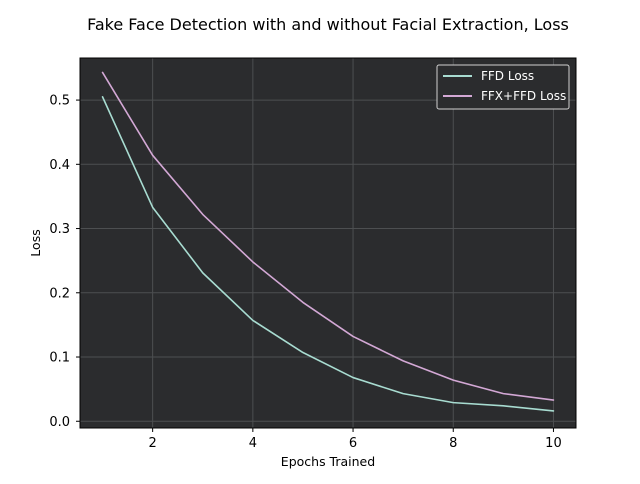 Image resolution: width=640 pixels, height=484 pixels. What do you see at coordinates (503, 87) in the screenshot?
I see `legend: FFD Loss FFX+FFD Loss` at bounding box center [503, 87].